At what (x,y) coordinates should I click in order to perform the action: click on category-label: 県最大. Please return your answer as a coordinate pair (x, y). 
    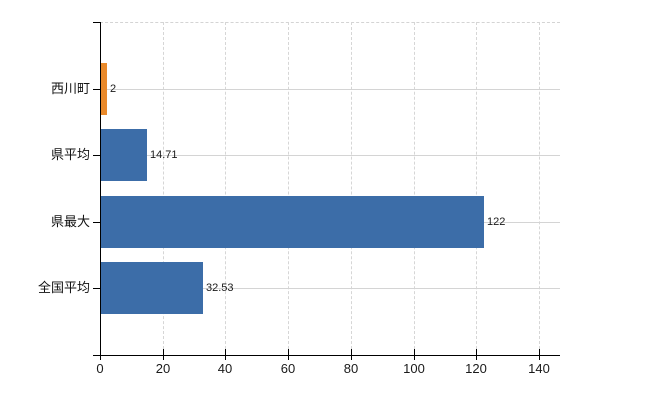
    Looking at the image, I should click on (70, 221).